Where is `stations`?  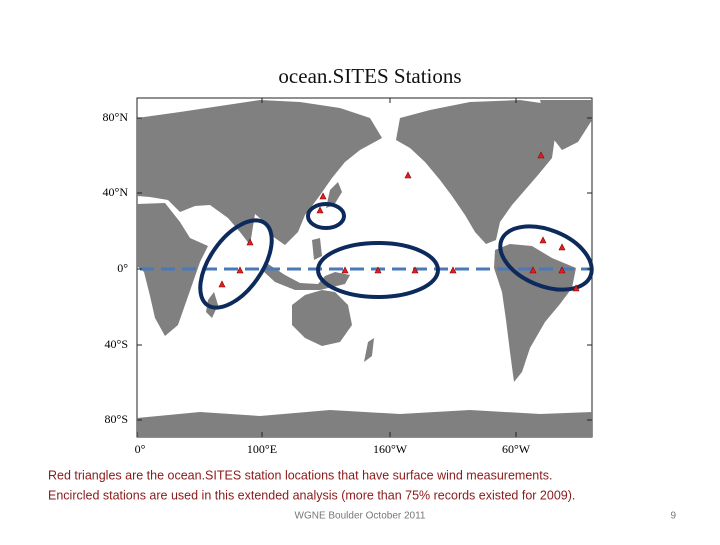
stations is located at coordinates (399, 221).